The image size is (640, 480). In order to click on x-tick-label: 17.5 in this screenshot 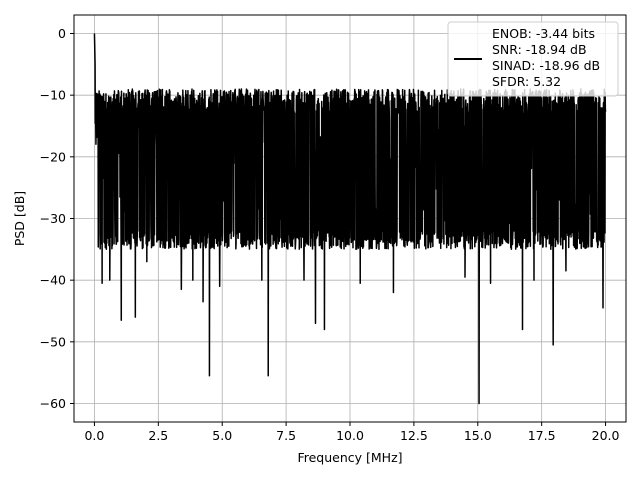, I will do `click(542, 435)`.